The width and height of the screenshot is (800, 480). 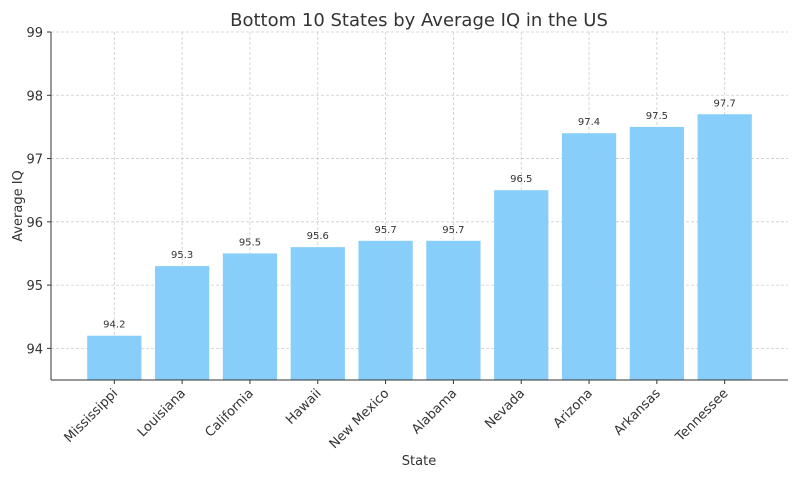 What do you see at coordinates (34, 223) in the screenshot?
I see `y-tick-label: 96` at bounding box center [34, 223].